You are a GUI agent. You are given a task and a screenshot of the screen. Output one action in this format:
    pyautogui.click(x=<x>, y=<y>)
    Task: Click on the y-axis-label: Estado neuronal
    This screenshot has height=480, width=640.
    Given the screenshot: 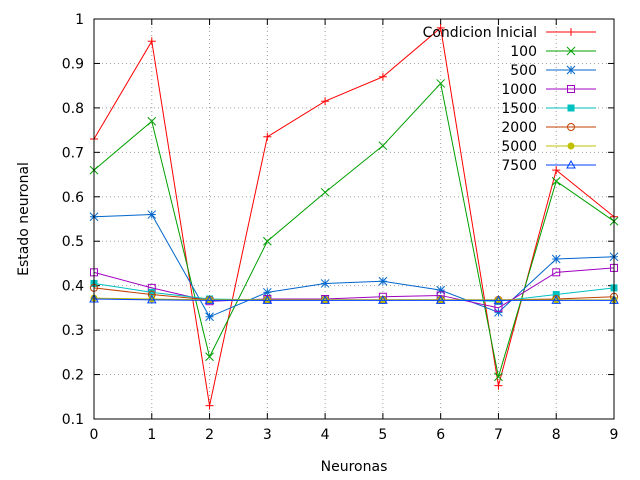 What is the action you would take?
    pyautogui.click(x=24, y=219)
    